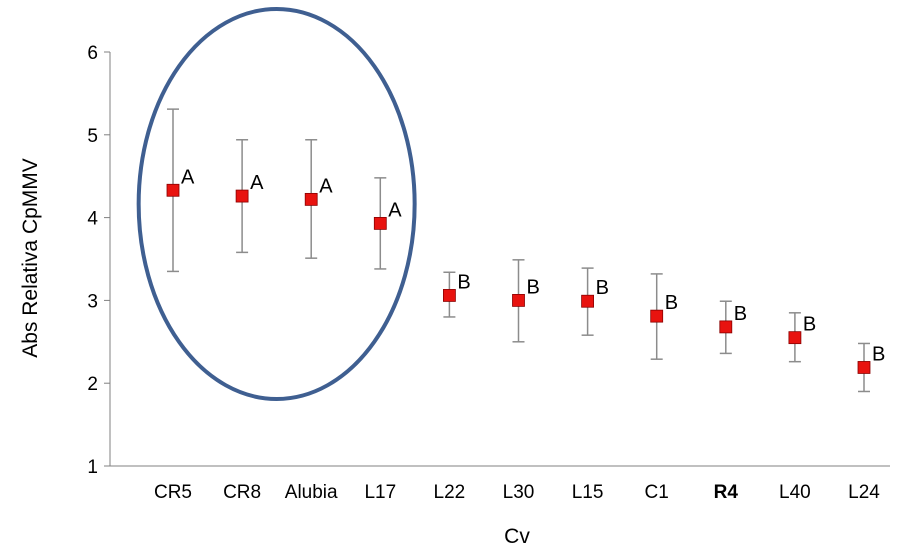  What do you see at coordinates (795, 492) in the screenshot?
I see `x-tick-label: L40` at bounding box center [795, 492].